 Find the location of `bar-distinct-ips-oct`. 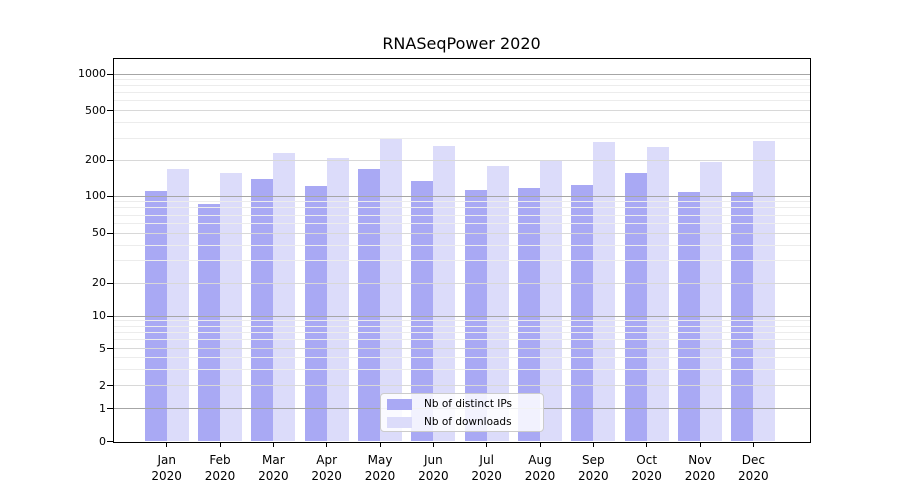

bar-distinct-ips-oct is located at coordinates (635, 307).